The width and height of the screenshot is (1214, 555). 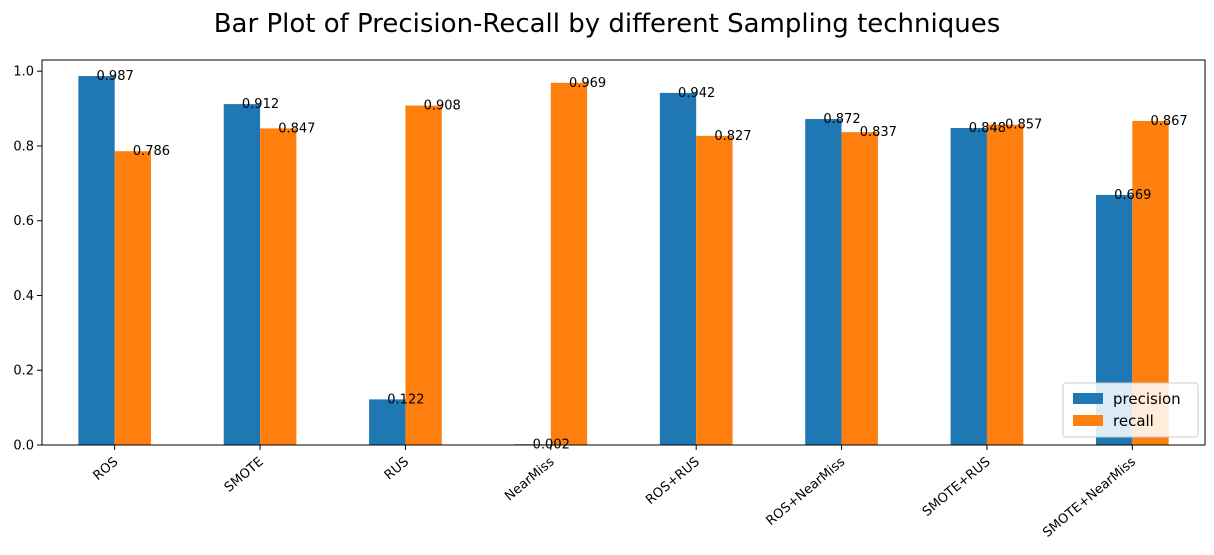 What do you see at coordinates (23, 371) in the screenshot?
I see `y-tick-label-1: 0.2` at bounding box center [23, 371].